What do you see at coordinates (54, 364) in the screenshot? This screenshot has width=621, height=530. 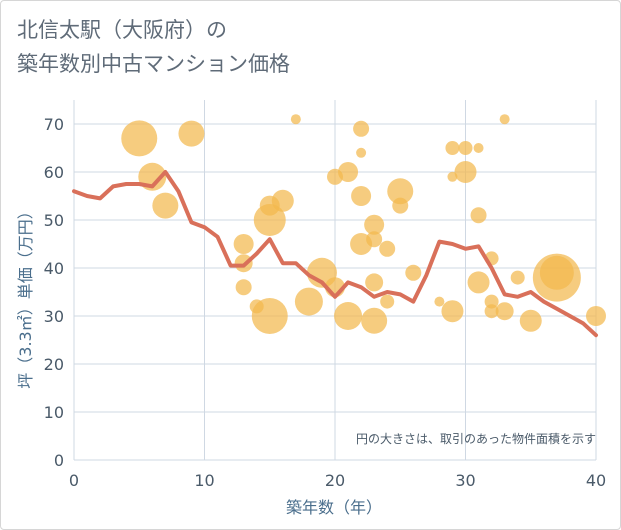 I see `y-tick-label: 20` at bounding box center [54, 364].